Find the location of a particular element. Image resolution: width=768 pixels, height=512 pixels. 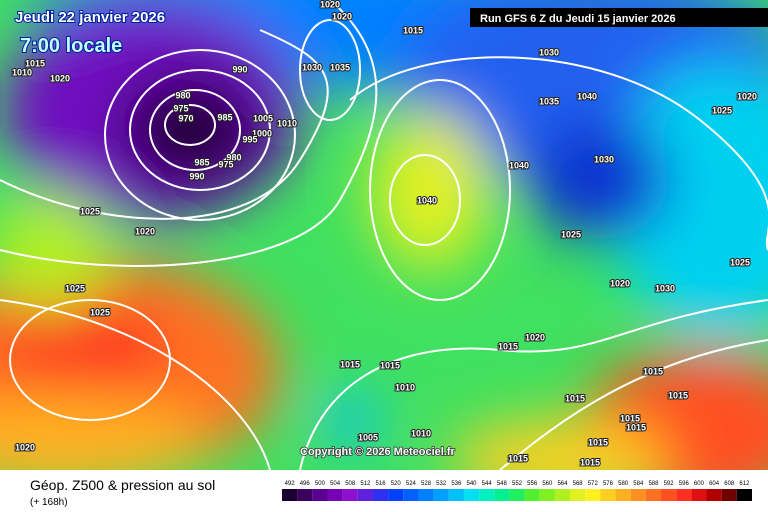

legend-label: 512 is located at coordinates (365, 484).